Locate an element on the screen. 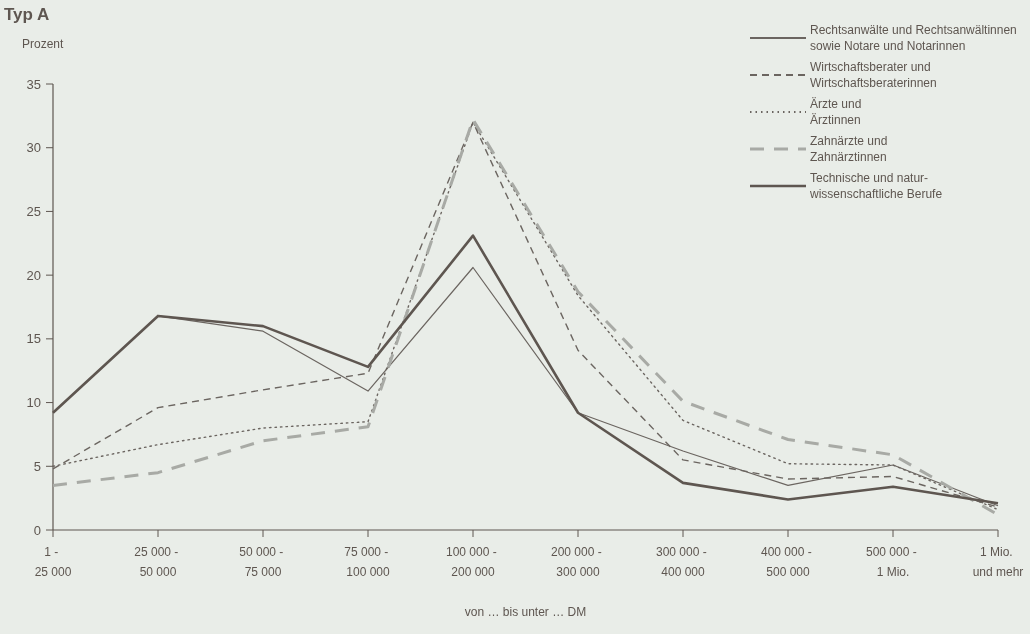 The width and height of the screenshot is (1030, 634). x-tick-label: 300 000 - 400 000 is located at coordinates (683, 562).